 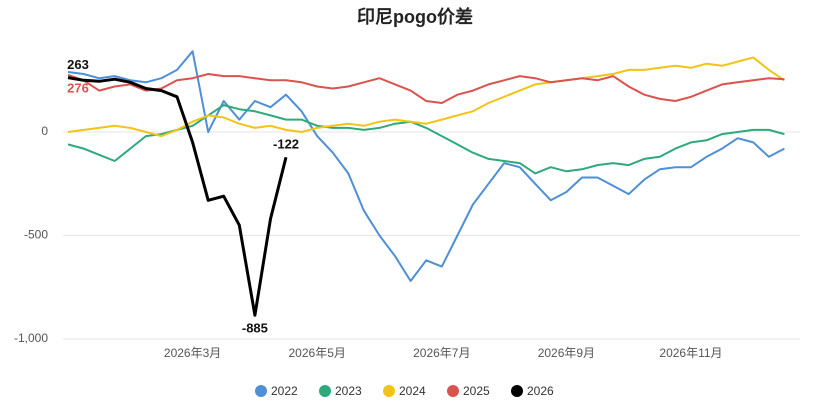 What do you see at coordinates (476, 391) in the screenshot?
I see `legend-label: 2025` at bounding box center [476, 391].